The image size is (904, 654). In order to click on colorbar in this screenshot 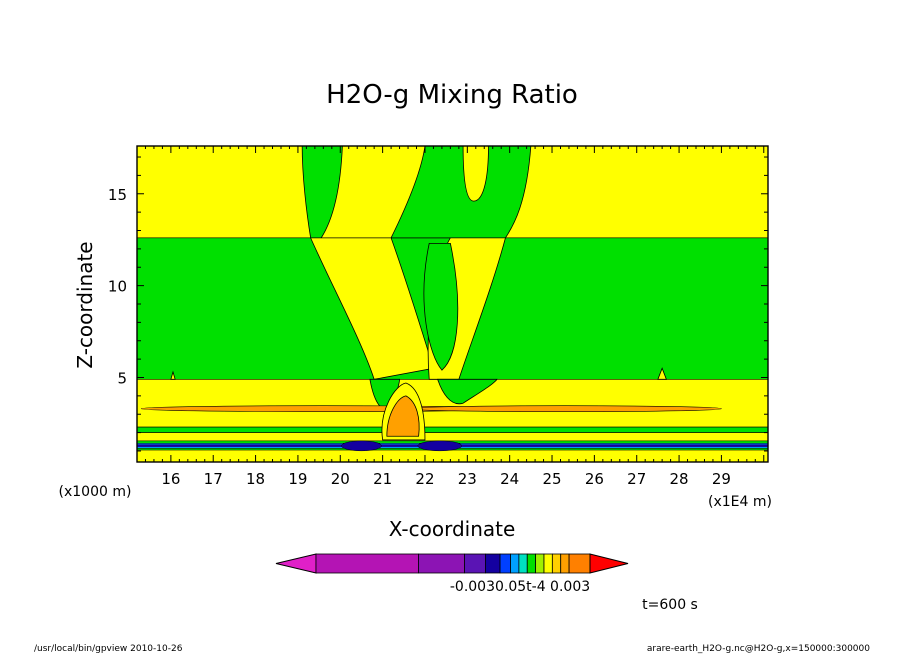, I will do `click(452, 563)`.